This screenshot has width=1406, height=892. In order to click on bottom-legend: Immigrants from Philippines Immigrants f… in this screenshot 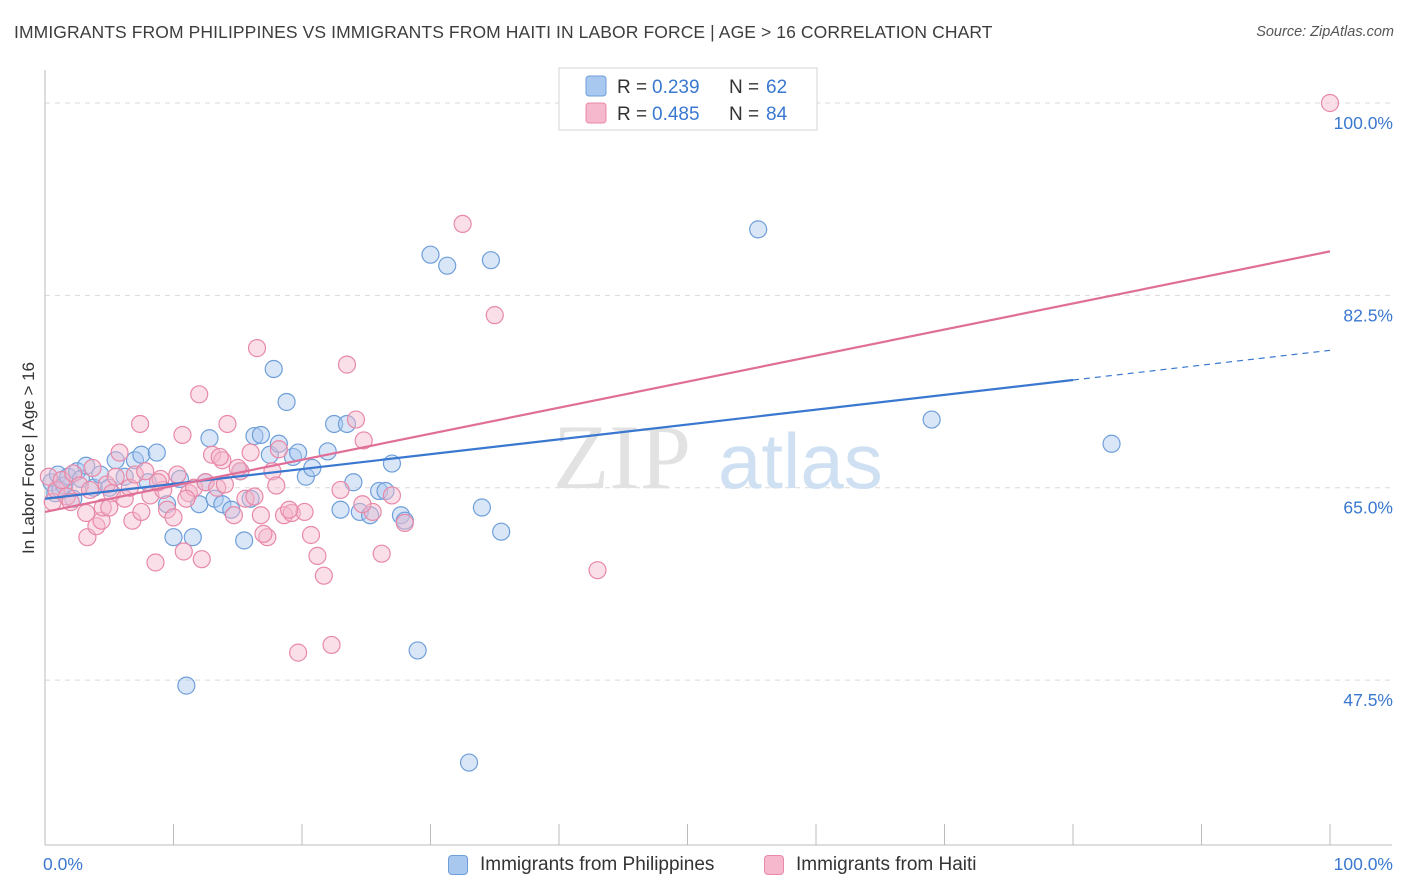, I will do `click(703, 865)`.